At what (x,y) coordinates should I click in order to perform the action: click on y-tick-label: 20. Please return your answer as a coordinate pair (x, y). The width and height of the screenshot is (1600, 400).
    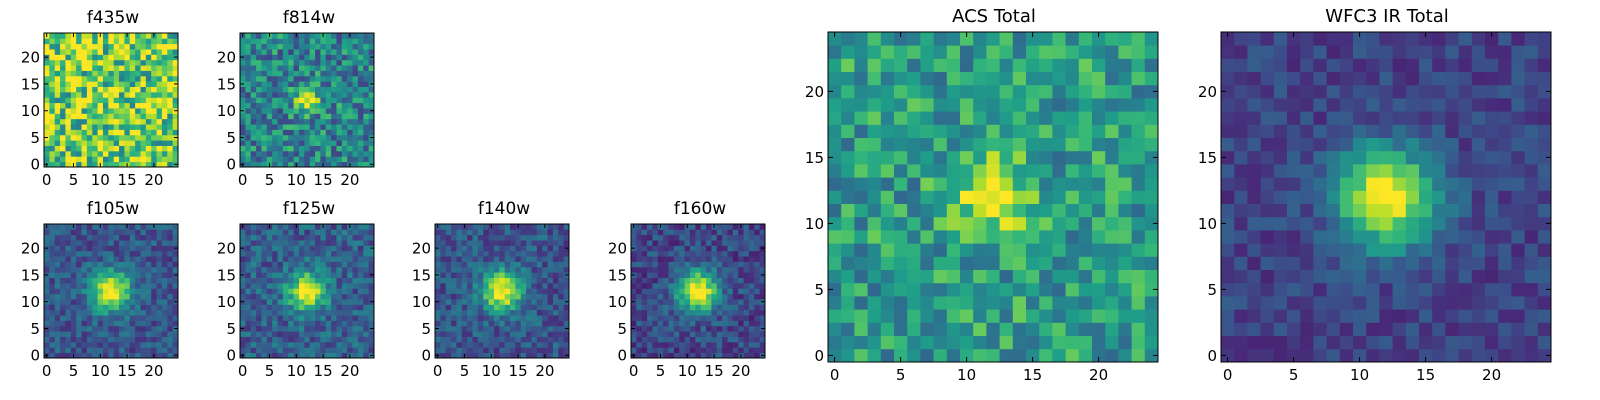
    Looking at the image, I should click on (421, 249).